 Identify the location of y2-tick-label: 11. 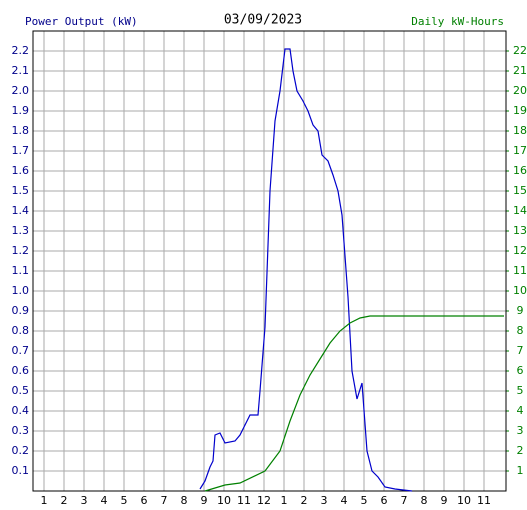
(520, 270).